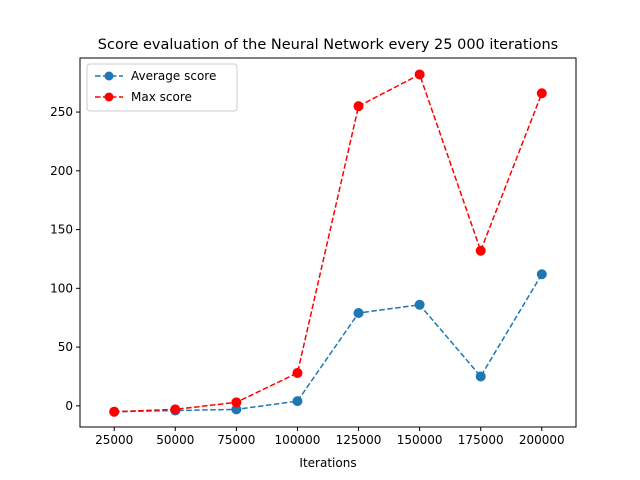 This screenshot has height=480, width=640. Describe the element at coordinates (298, 440) in the screenshot. I see `x-tick-label: 100000` at that location.